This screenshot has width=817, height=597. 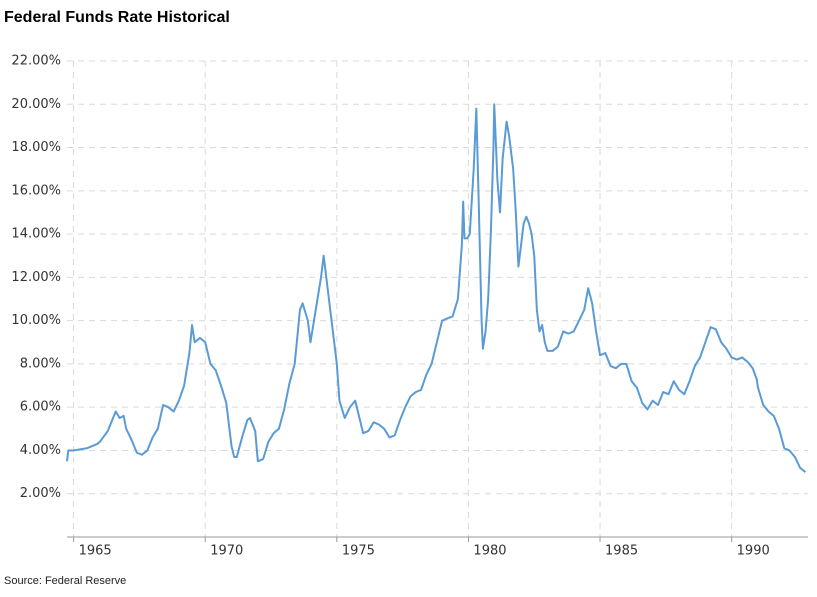 I want to click on x-tick-label: 1965, so click(x=95, y=551).